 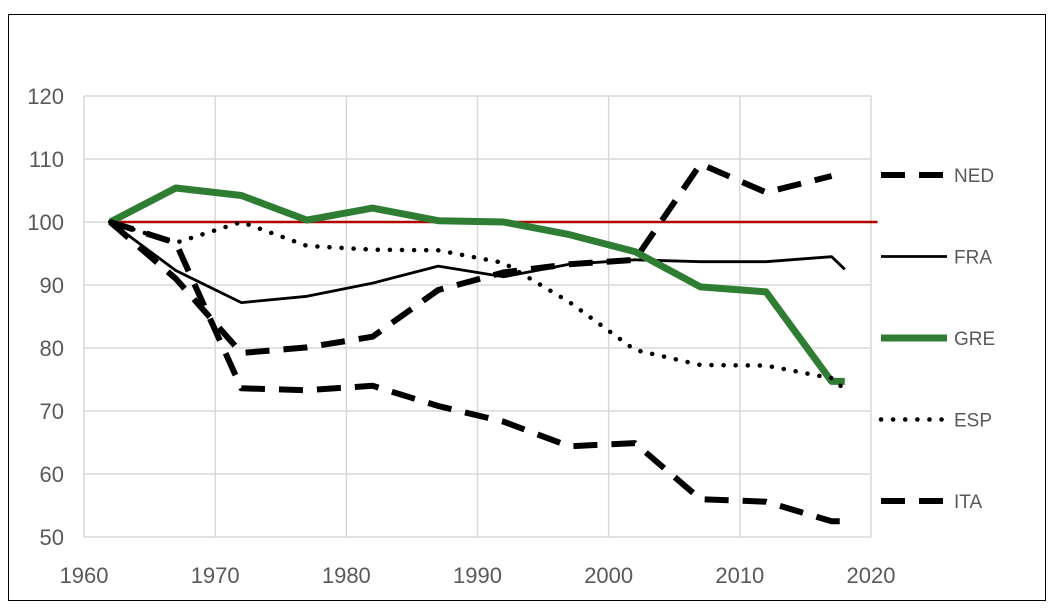 I want to click on y-tick-label: 120, so click(x=45, y=96).